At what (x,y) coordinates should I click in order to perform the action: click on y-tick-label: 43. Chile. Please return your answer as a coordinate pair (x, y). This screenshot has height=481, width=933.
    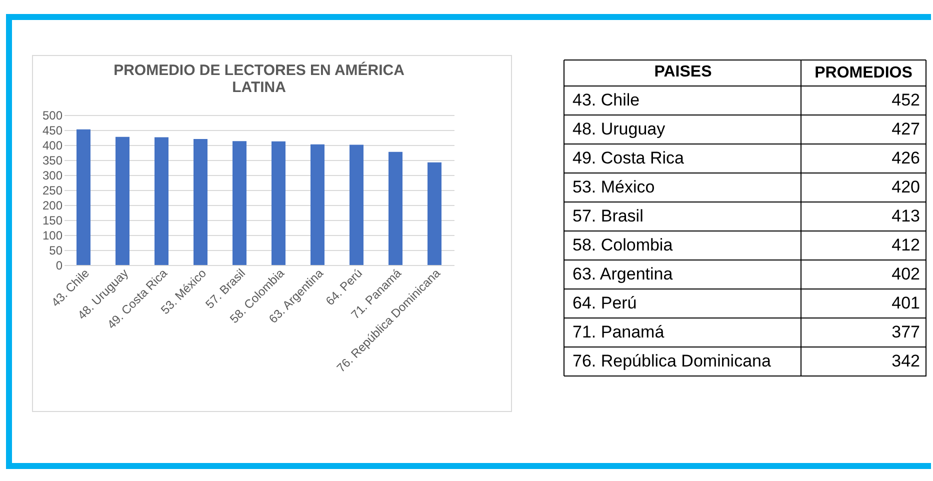
    Looking at the image, I should click on (606, 100).